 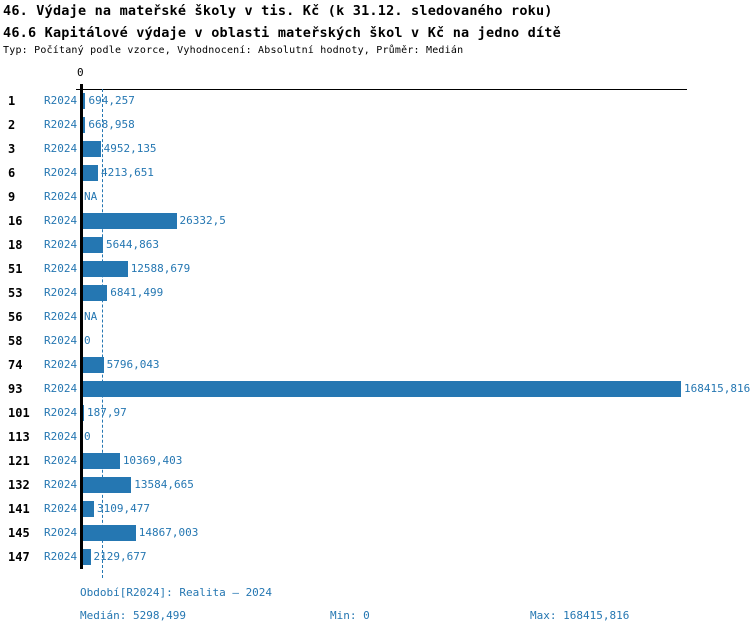 I want to click on row-id-label: 9, so click(x=12, y=197).